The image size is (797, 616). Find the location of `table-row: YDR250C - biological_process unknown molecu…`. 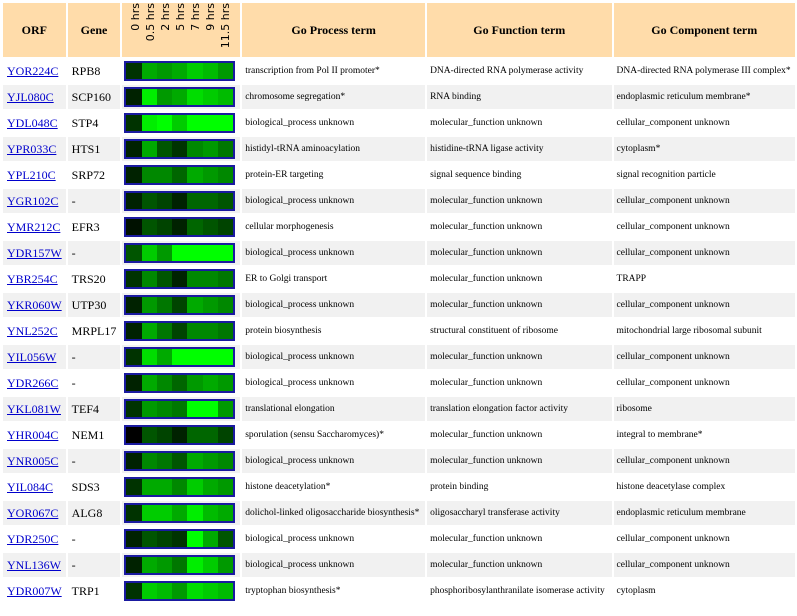

table-row: YDR250C - biological_process unknown molecu… is located at coordinates (399, 539).